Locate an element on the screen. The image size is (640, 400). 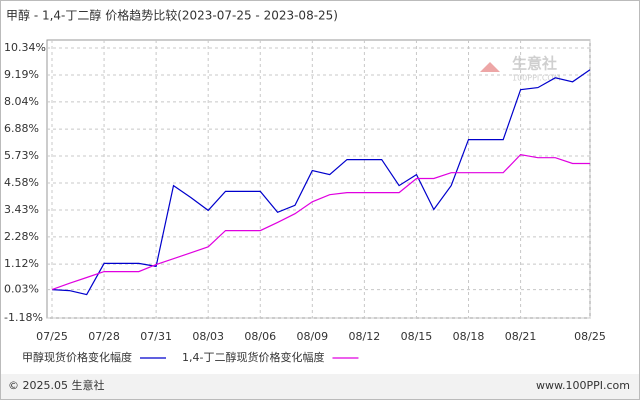
x-tick-label: 07/25 is located at coordinates (52, 336).